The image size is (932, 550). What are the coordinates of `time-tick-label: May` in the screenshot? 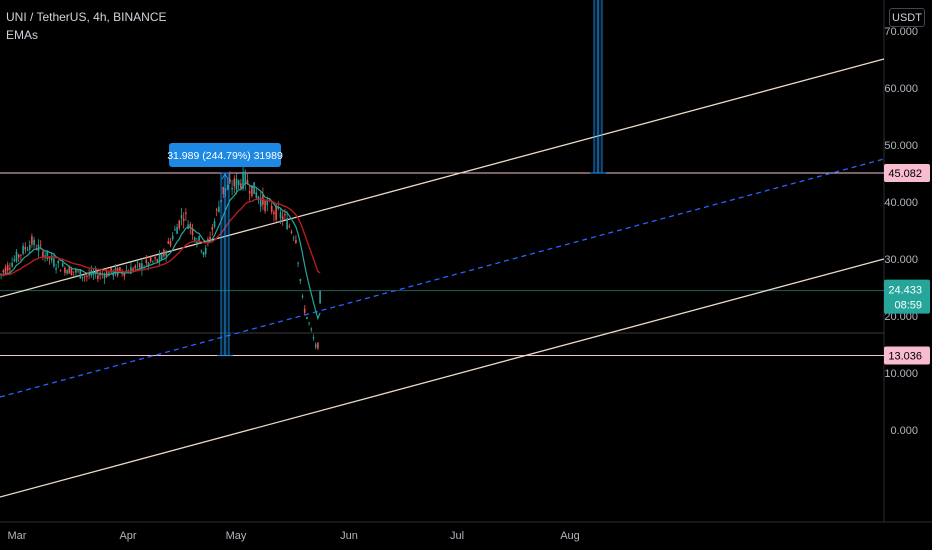 It's located at (236, 536).